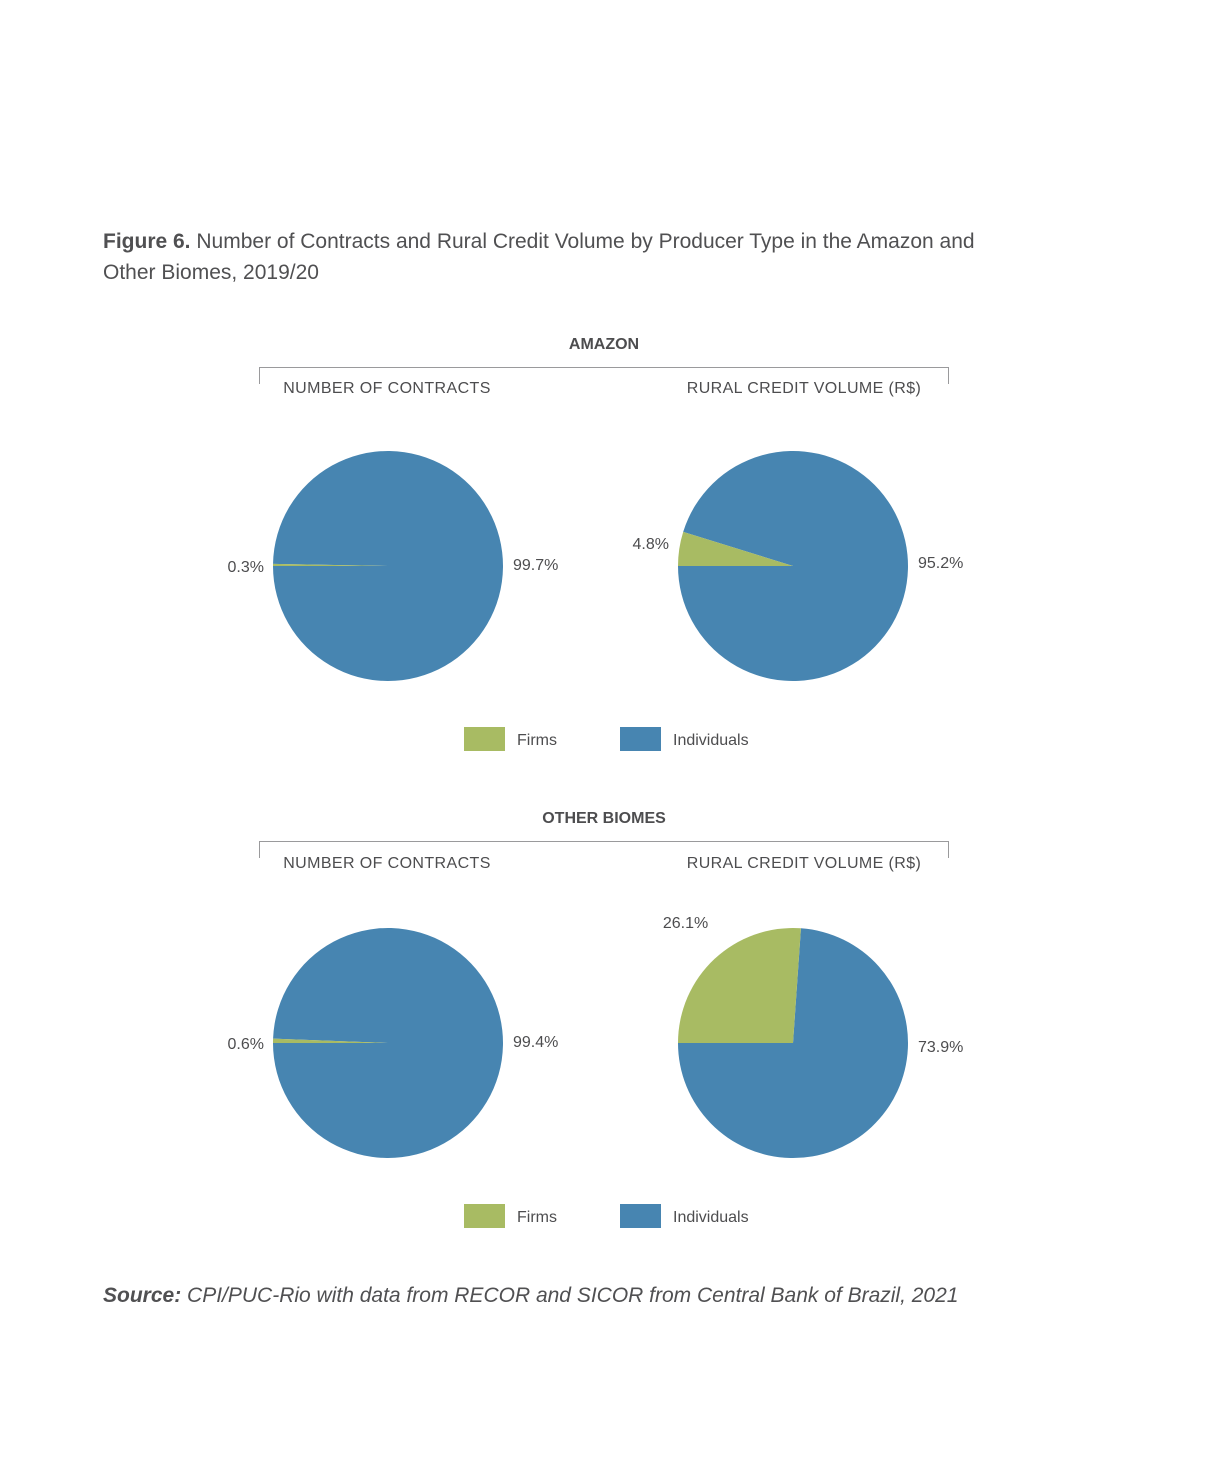 The image size is (1214, 1477). What do you see at coordinates (606, 739) in the screenshot?
I see `legend-amazon: Firms Individuals` at bounding box center [606, 739].